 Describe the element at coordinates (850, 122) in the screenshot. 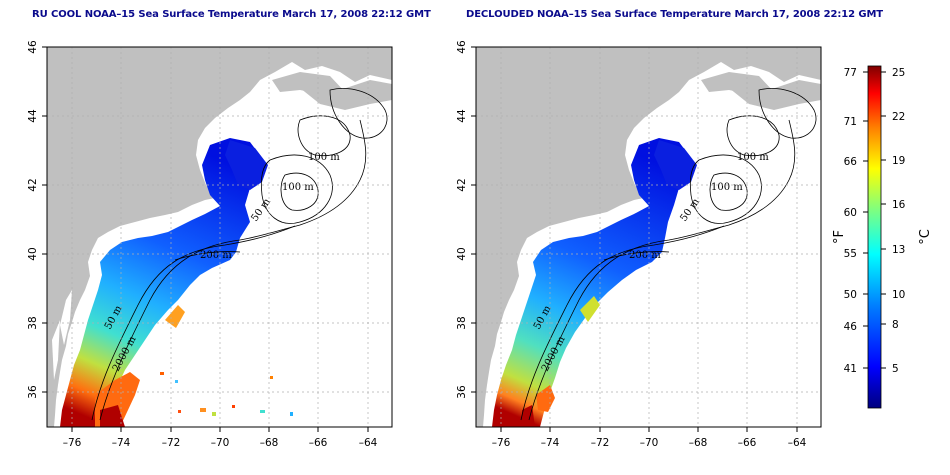

I see `cb-f-71: 71` at that location.